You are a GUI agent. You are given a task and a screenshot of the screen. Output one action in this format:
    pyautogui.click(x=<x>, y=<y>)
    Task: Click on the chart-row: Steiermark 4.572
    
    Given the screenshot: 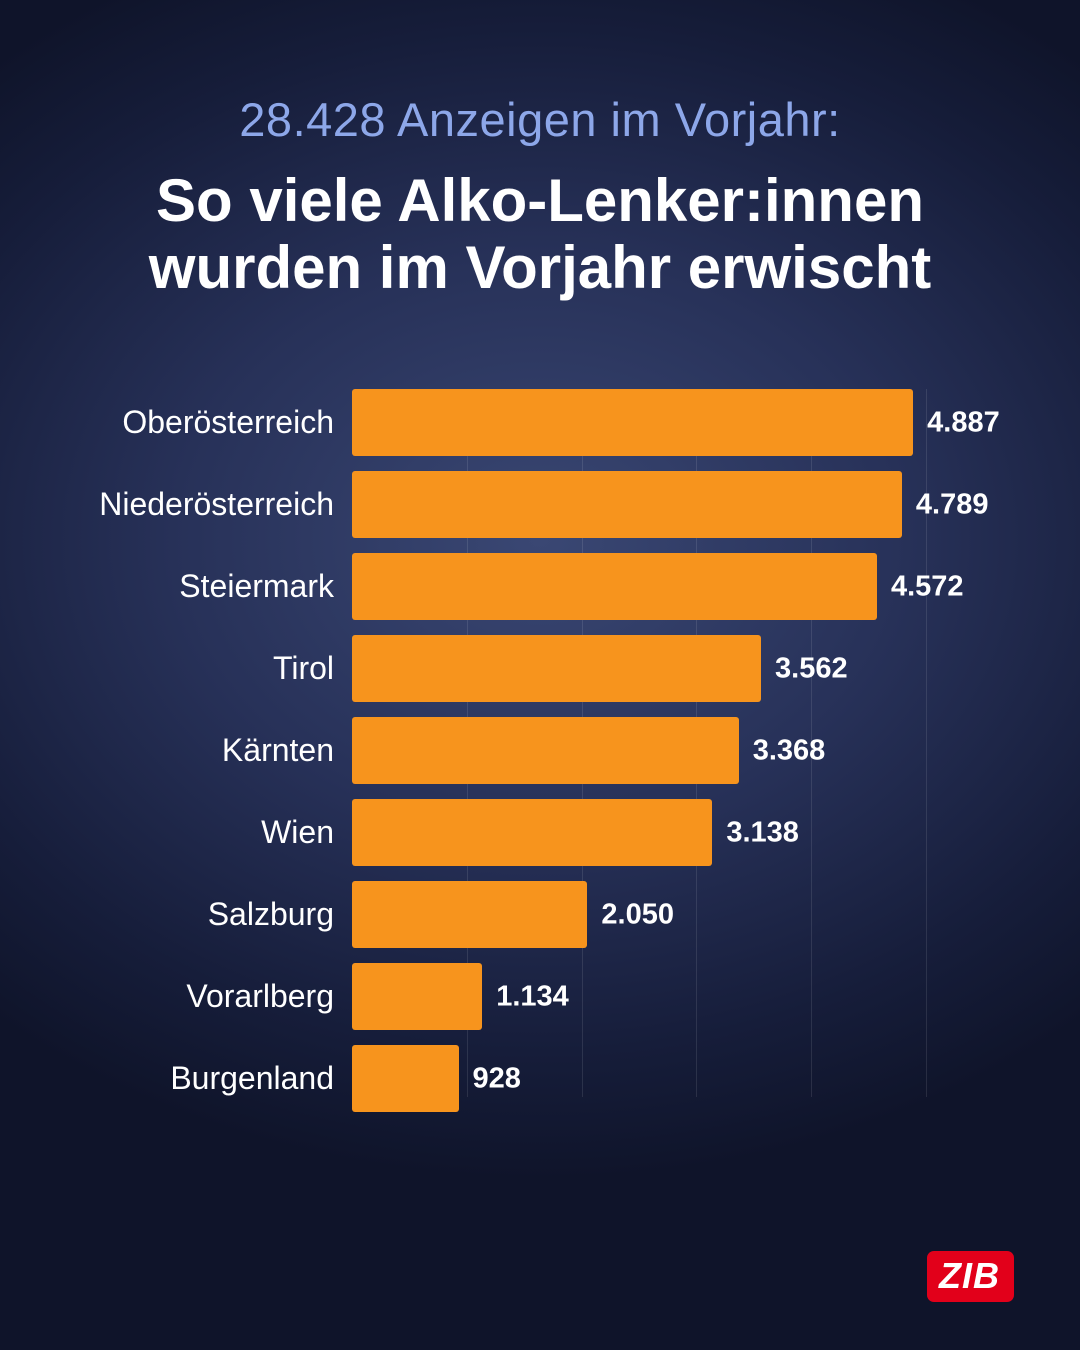 What is the action you would take?
    pyautogui.click(x=509, y=587)
    